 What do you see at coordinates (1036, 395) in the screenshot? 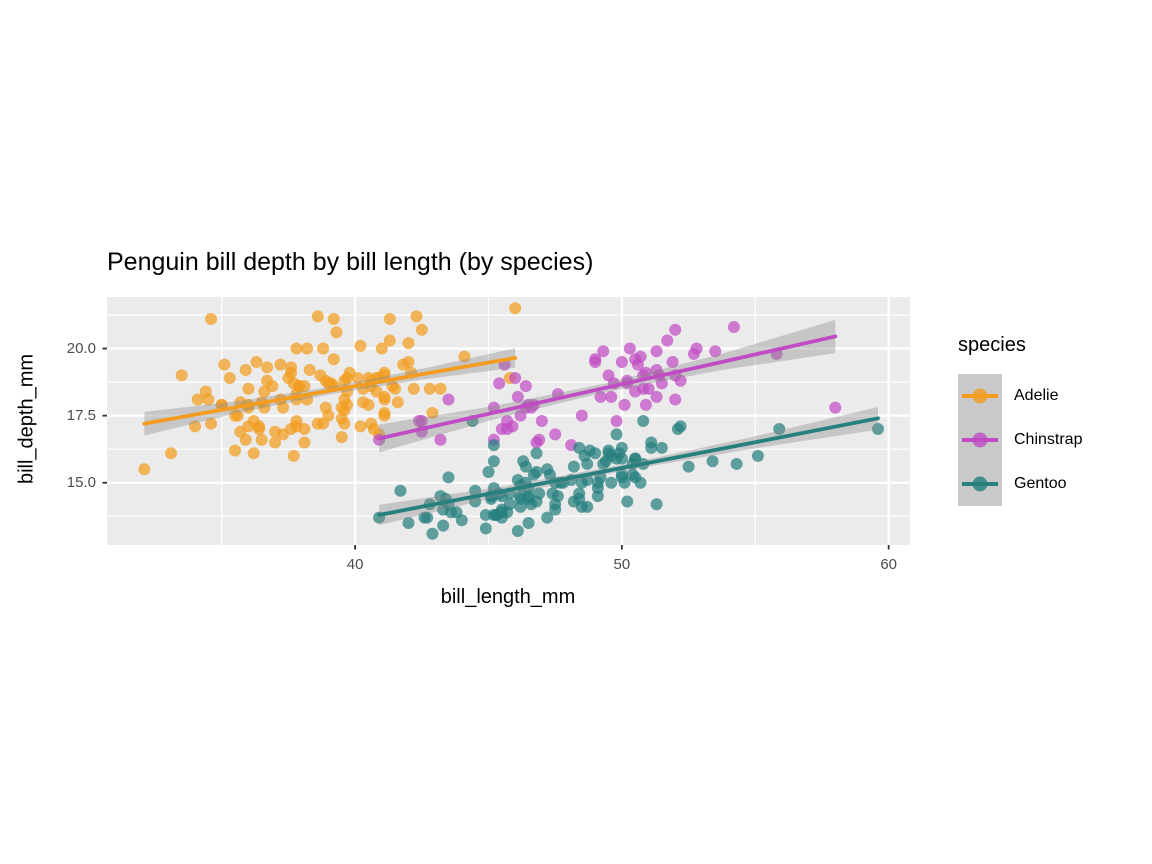
I see `legend-label: Adelie` at bounding box center [1036, 395].